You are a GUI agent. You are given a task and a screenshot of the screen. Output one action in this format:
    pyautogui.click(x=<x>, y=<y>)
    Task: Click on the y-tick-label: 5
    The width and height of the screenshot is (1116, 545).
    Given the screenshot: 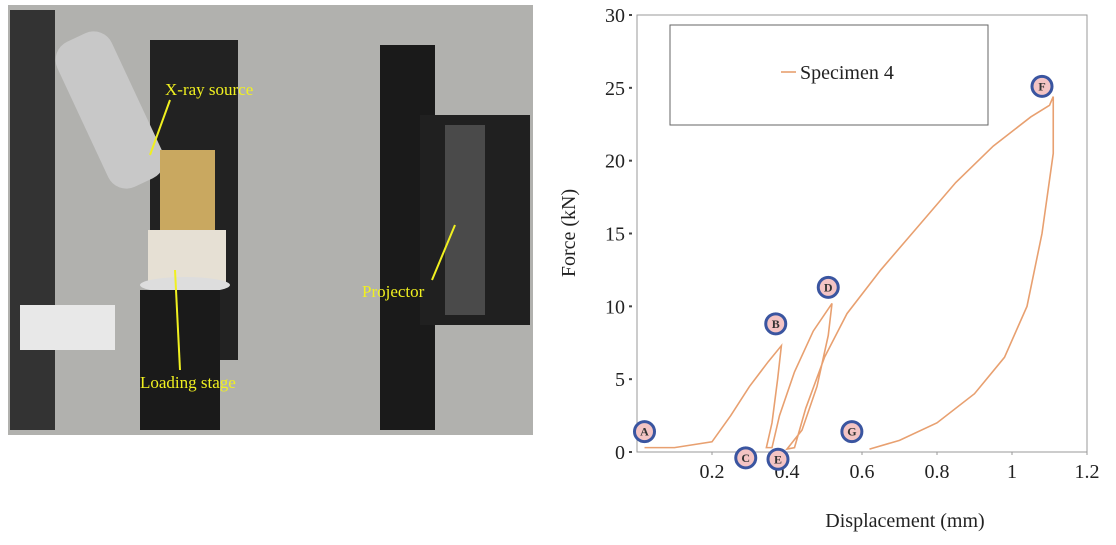 What is the action you would take?
    pyautogui.click(x=620, y=380)
    